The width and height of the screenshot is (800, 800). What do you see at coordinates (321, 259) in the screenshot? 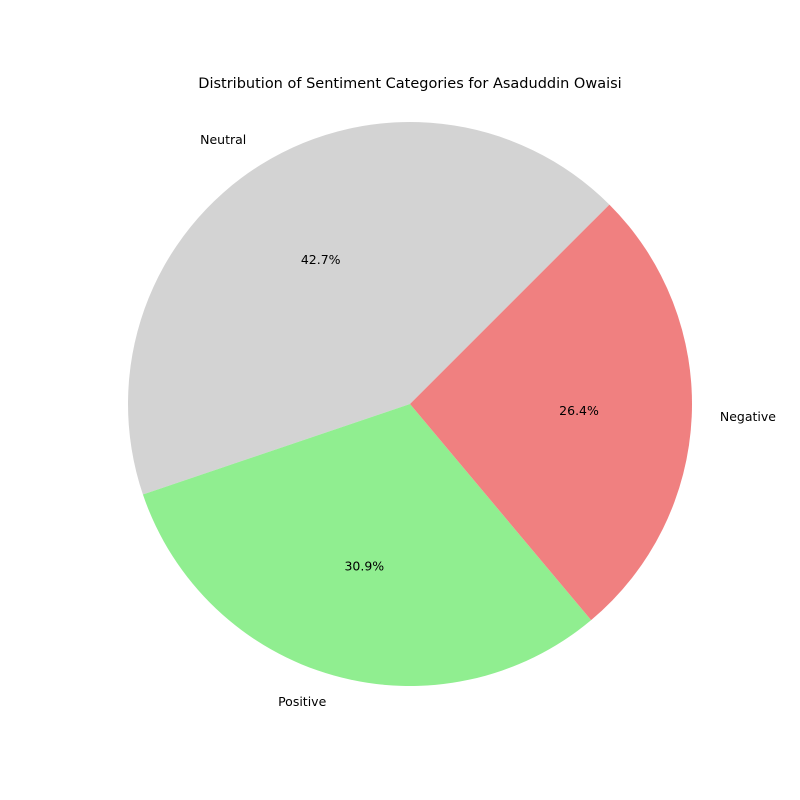
I see `percent-label-neutral: 42.7%` at bounding box center [321, 259].